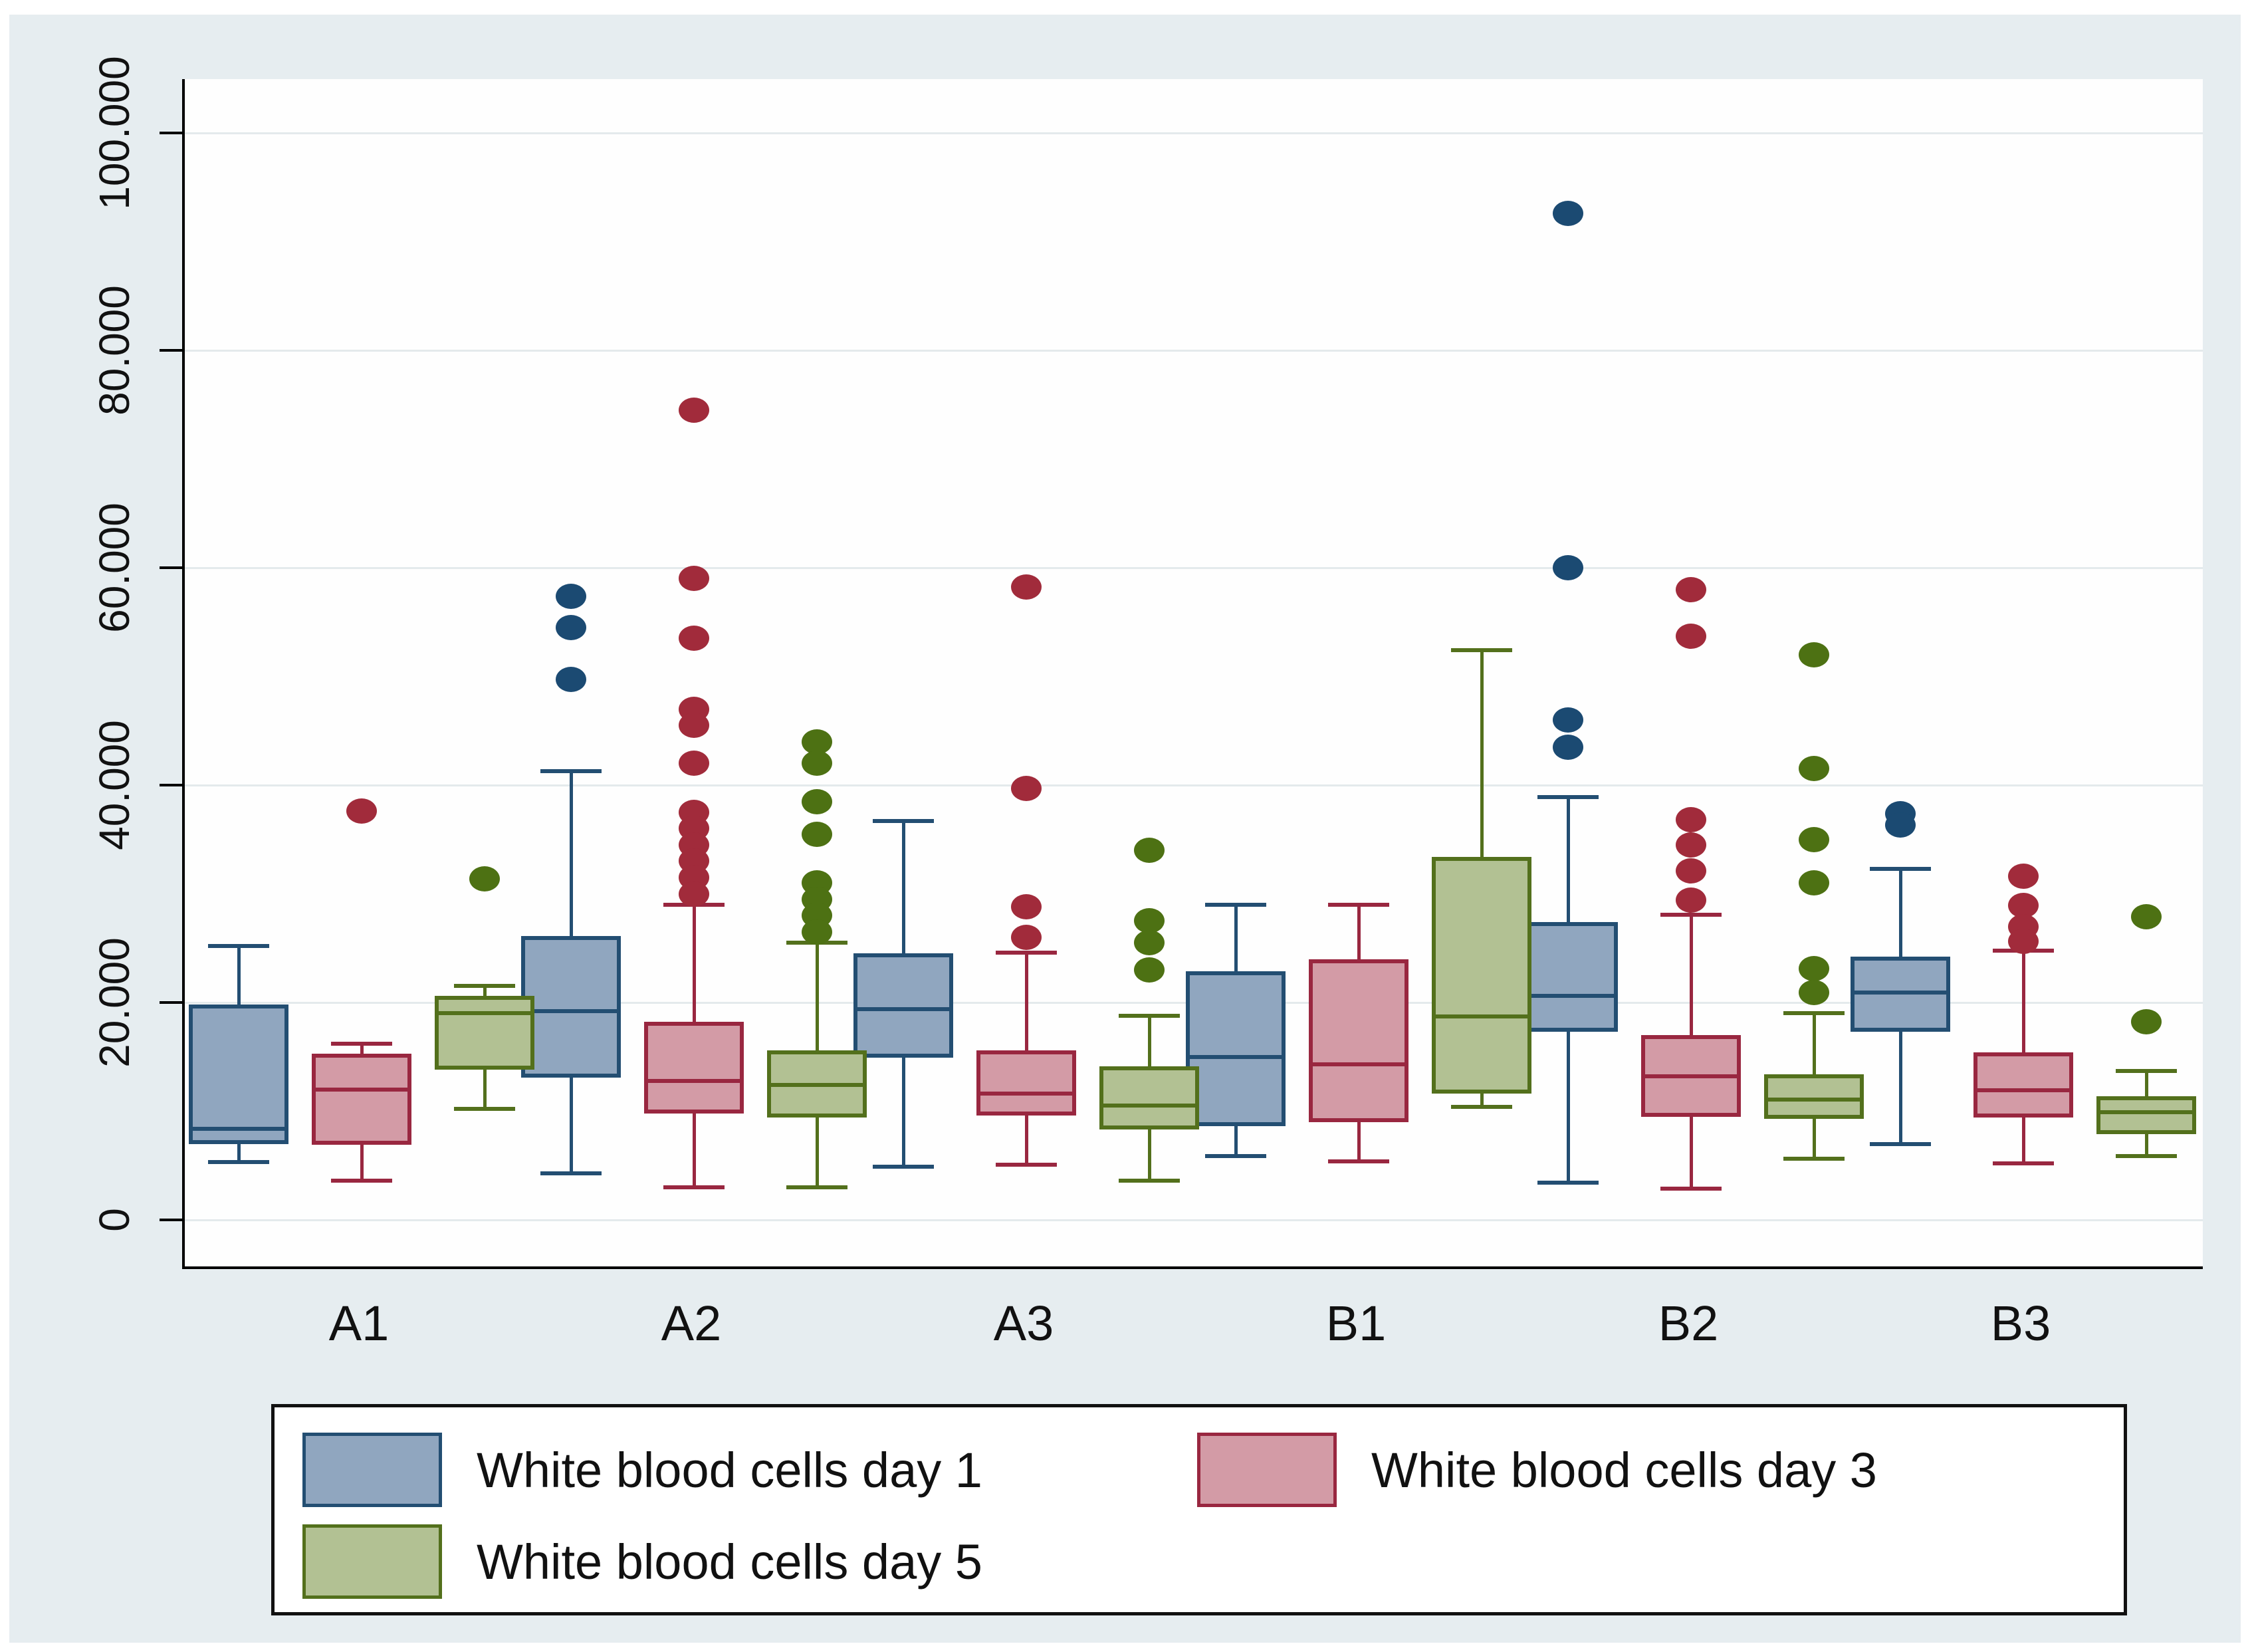 The image size is (2250, 1652). I want to click on x-axis-label-A3: A3, so click(1023, 1323).